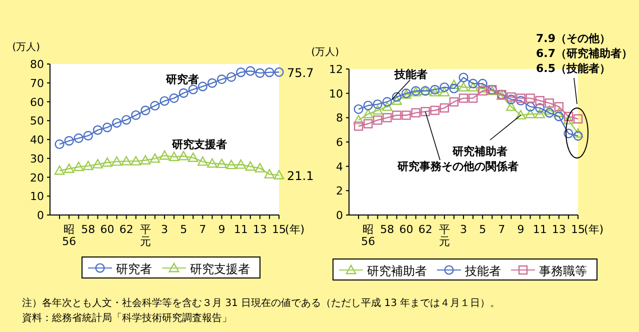 This screenshot has height=332, width=639. I want to click on y-tick-label: 12, so click(336, 69).